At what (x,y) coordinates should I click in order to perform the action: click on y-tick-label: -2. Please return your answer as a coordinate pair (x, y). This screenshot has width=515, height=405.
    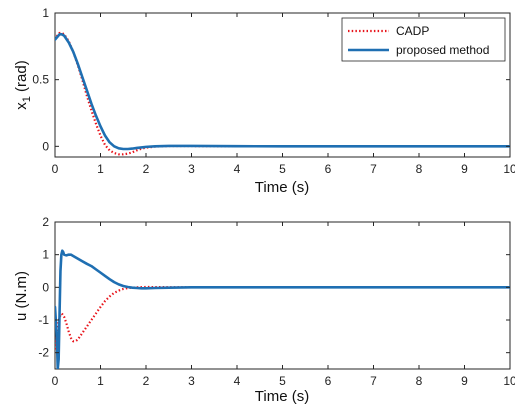
    Looking at the image, I should click on (43, 353).